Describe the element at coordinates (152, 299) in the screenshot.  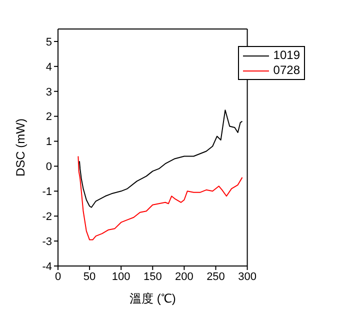
I see `x-axis-title: 溫度 (℃)` at that location.